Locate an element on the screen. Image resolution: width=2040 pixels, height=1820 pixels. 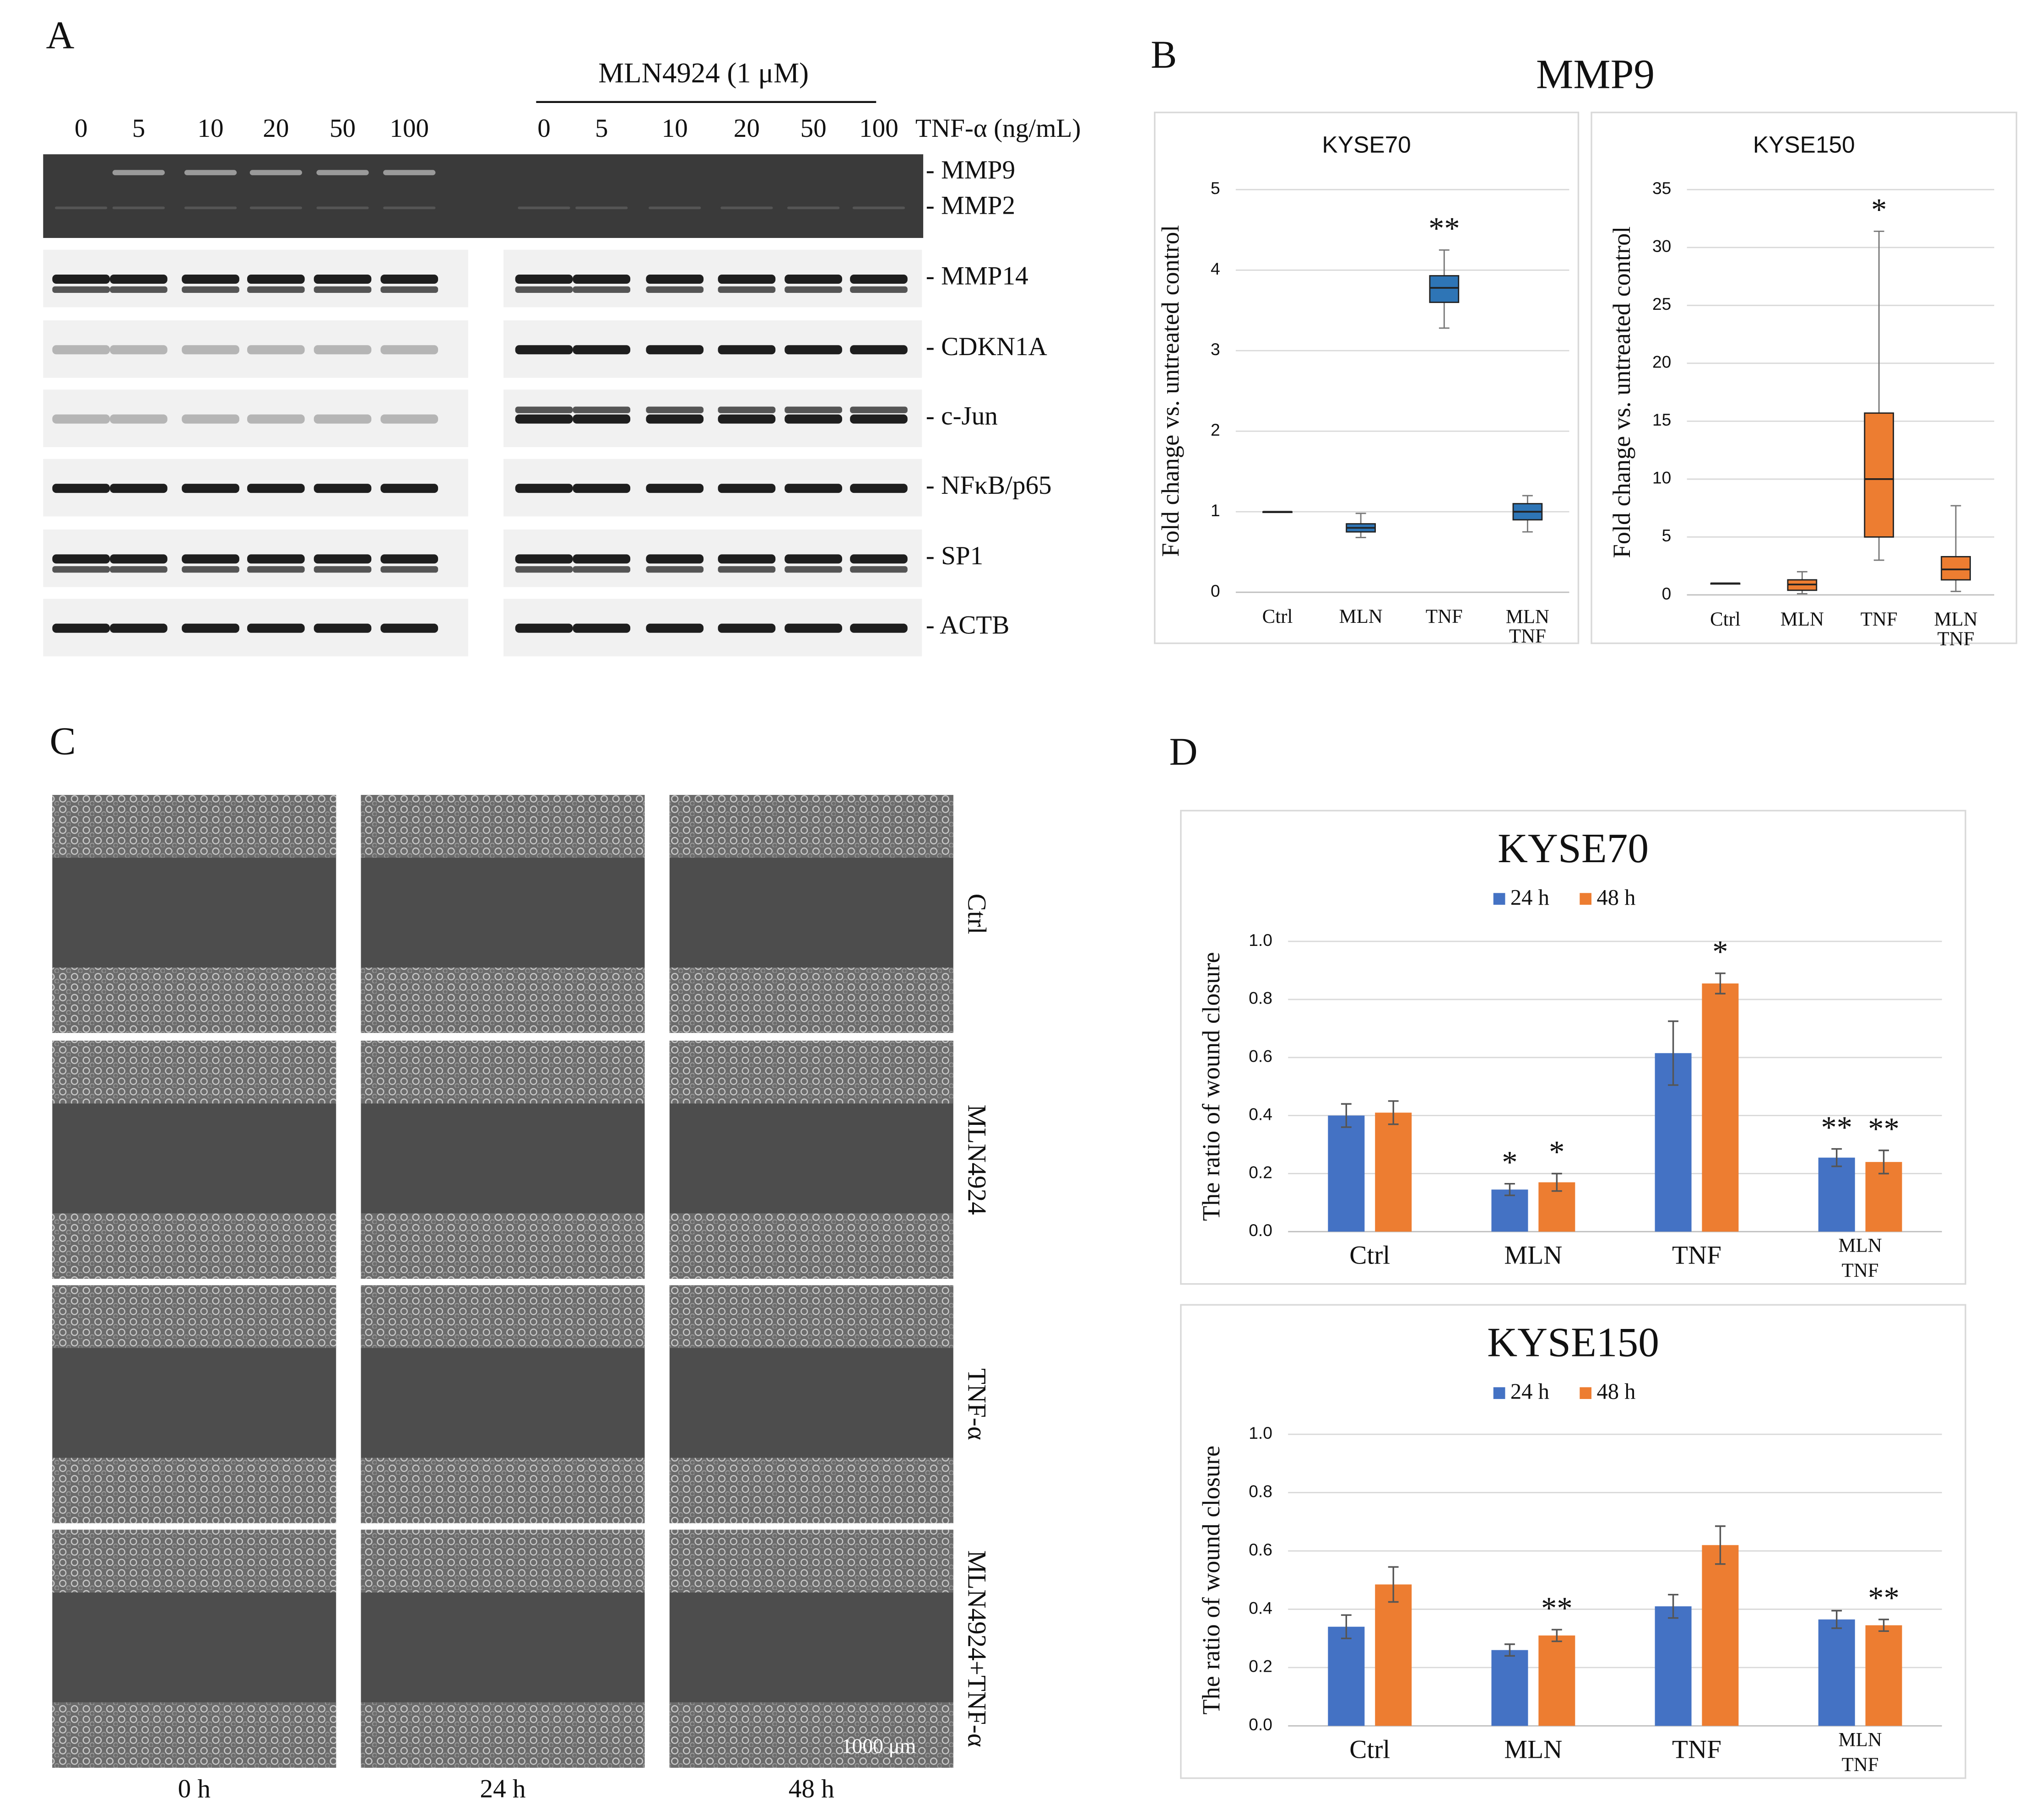
dose-label: 20 is located at coordinates (276, 128).